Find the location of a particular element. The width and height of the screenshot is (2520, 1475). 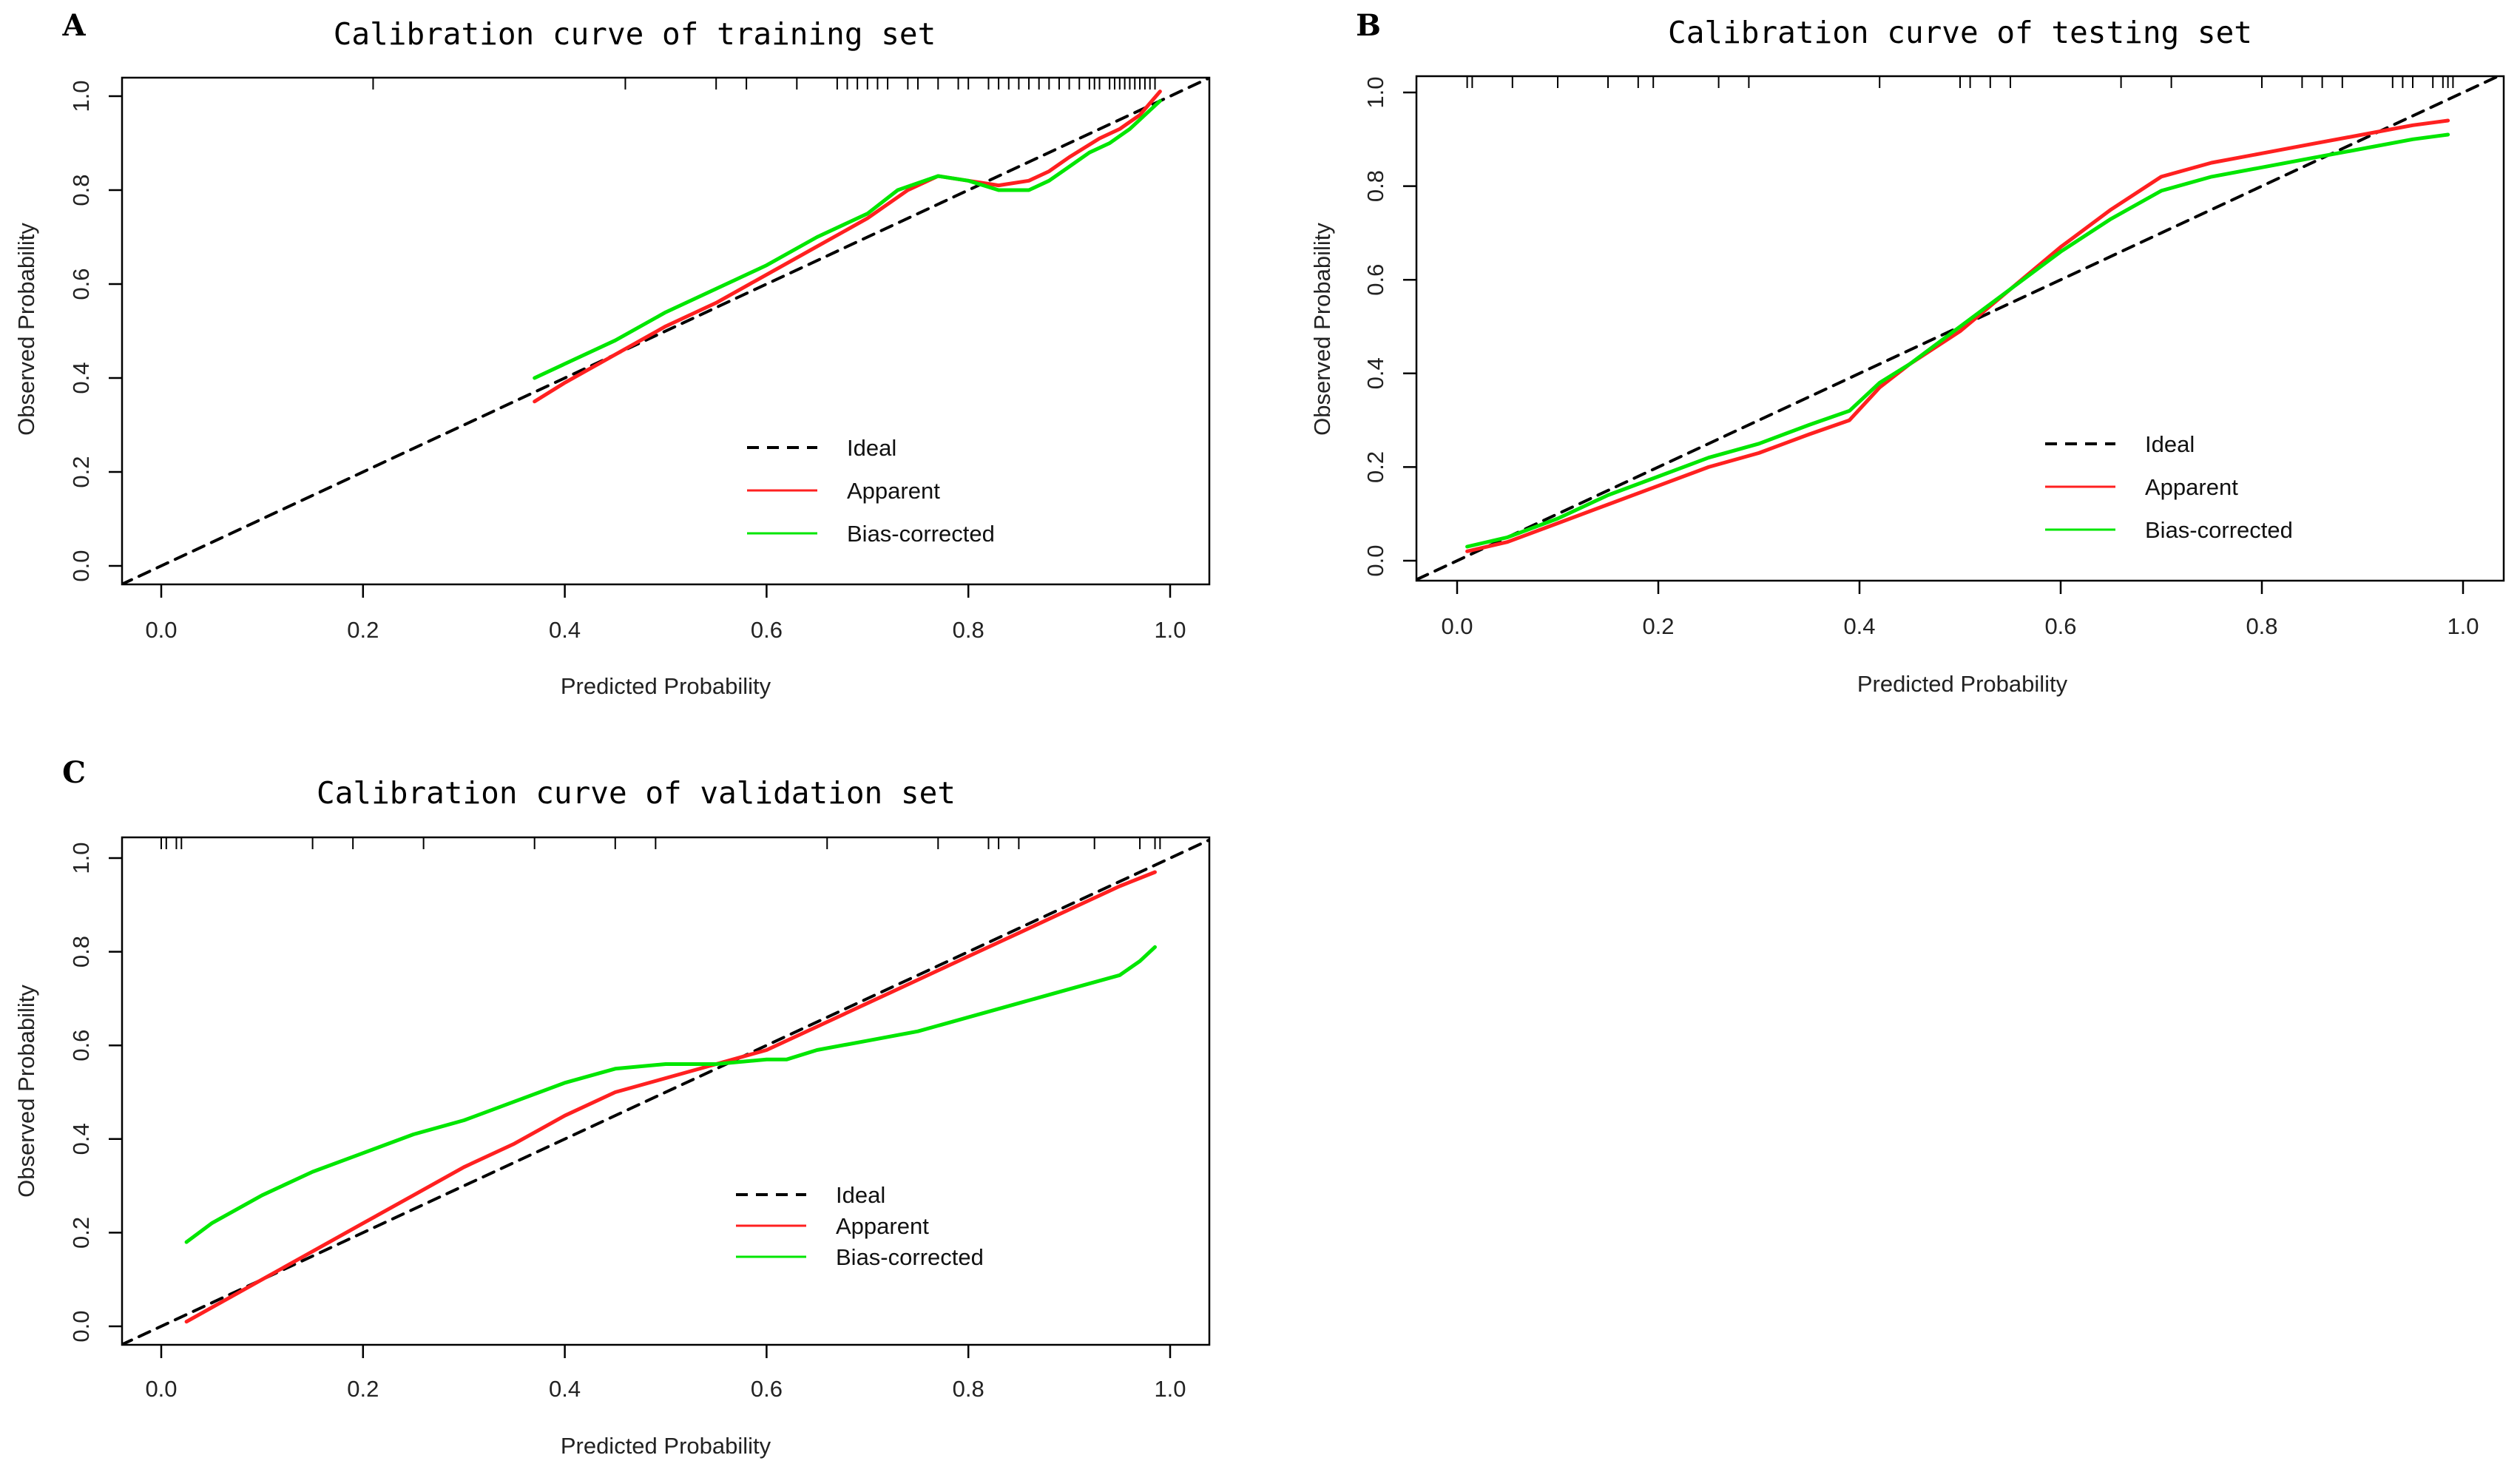

panel-letter: B is located at coordinates (1368, 25).